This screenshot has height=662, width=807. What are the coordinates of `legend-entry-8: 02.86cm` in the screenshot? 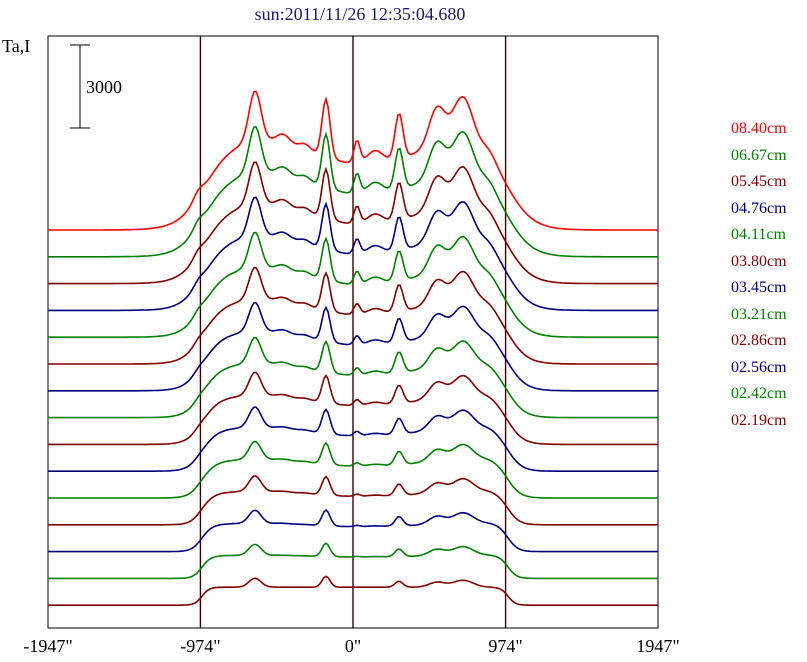 It's located at (759, 340).